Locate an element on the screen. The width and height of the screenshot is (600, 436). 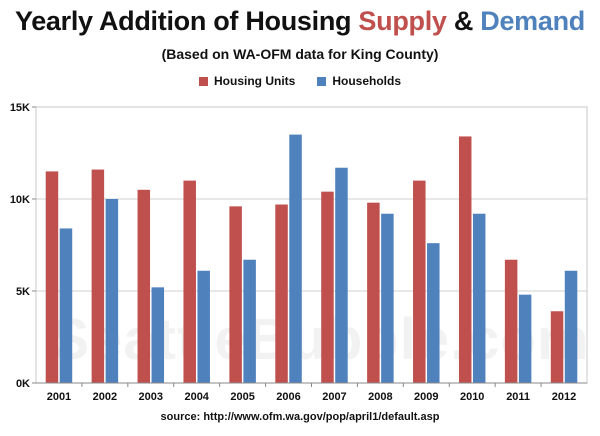
legend-label-households: Households is located at coordinates (366, 81).